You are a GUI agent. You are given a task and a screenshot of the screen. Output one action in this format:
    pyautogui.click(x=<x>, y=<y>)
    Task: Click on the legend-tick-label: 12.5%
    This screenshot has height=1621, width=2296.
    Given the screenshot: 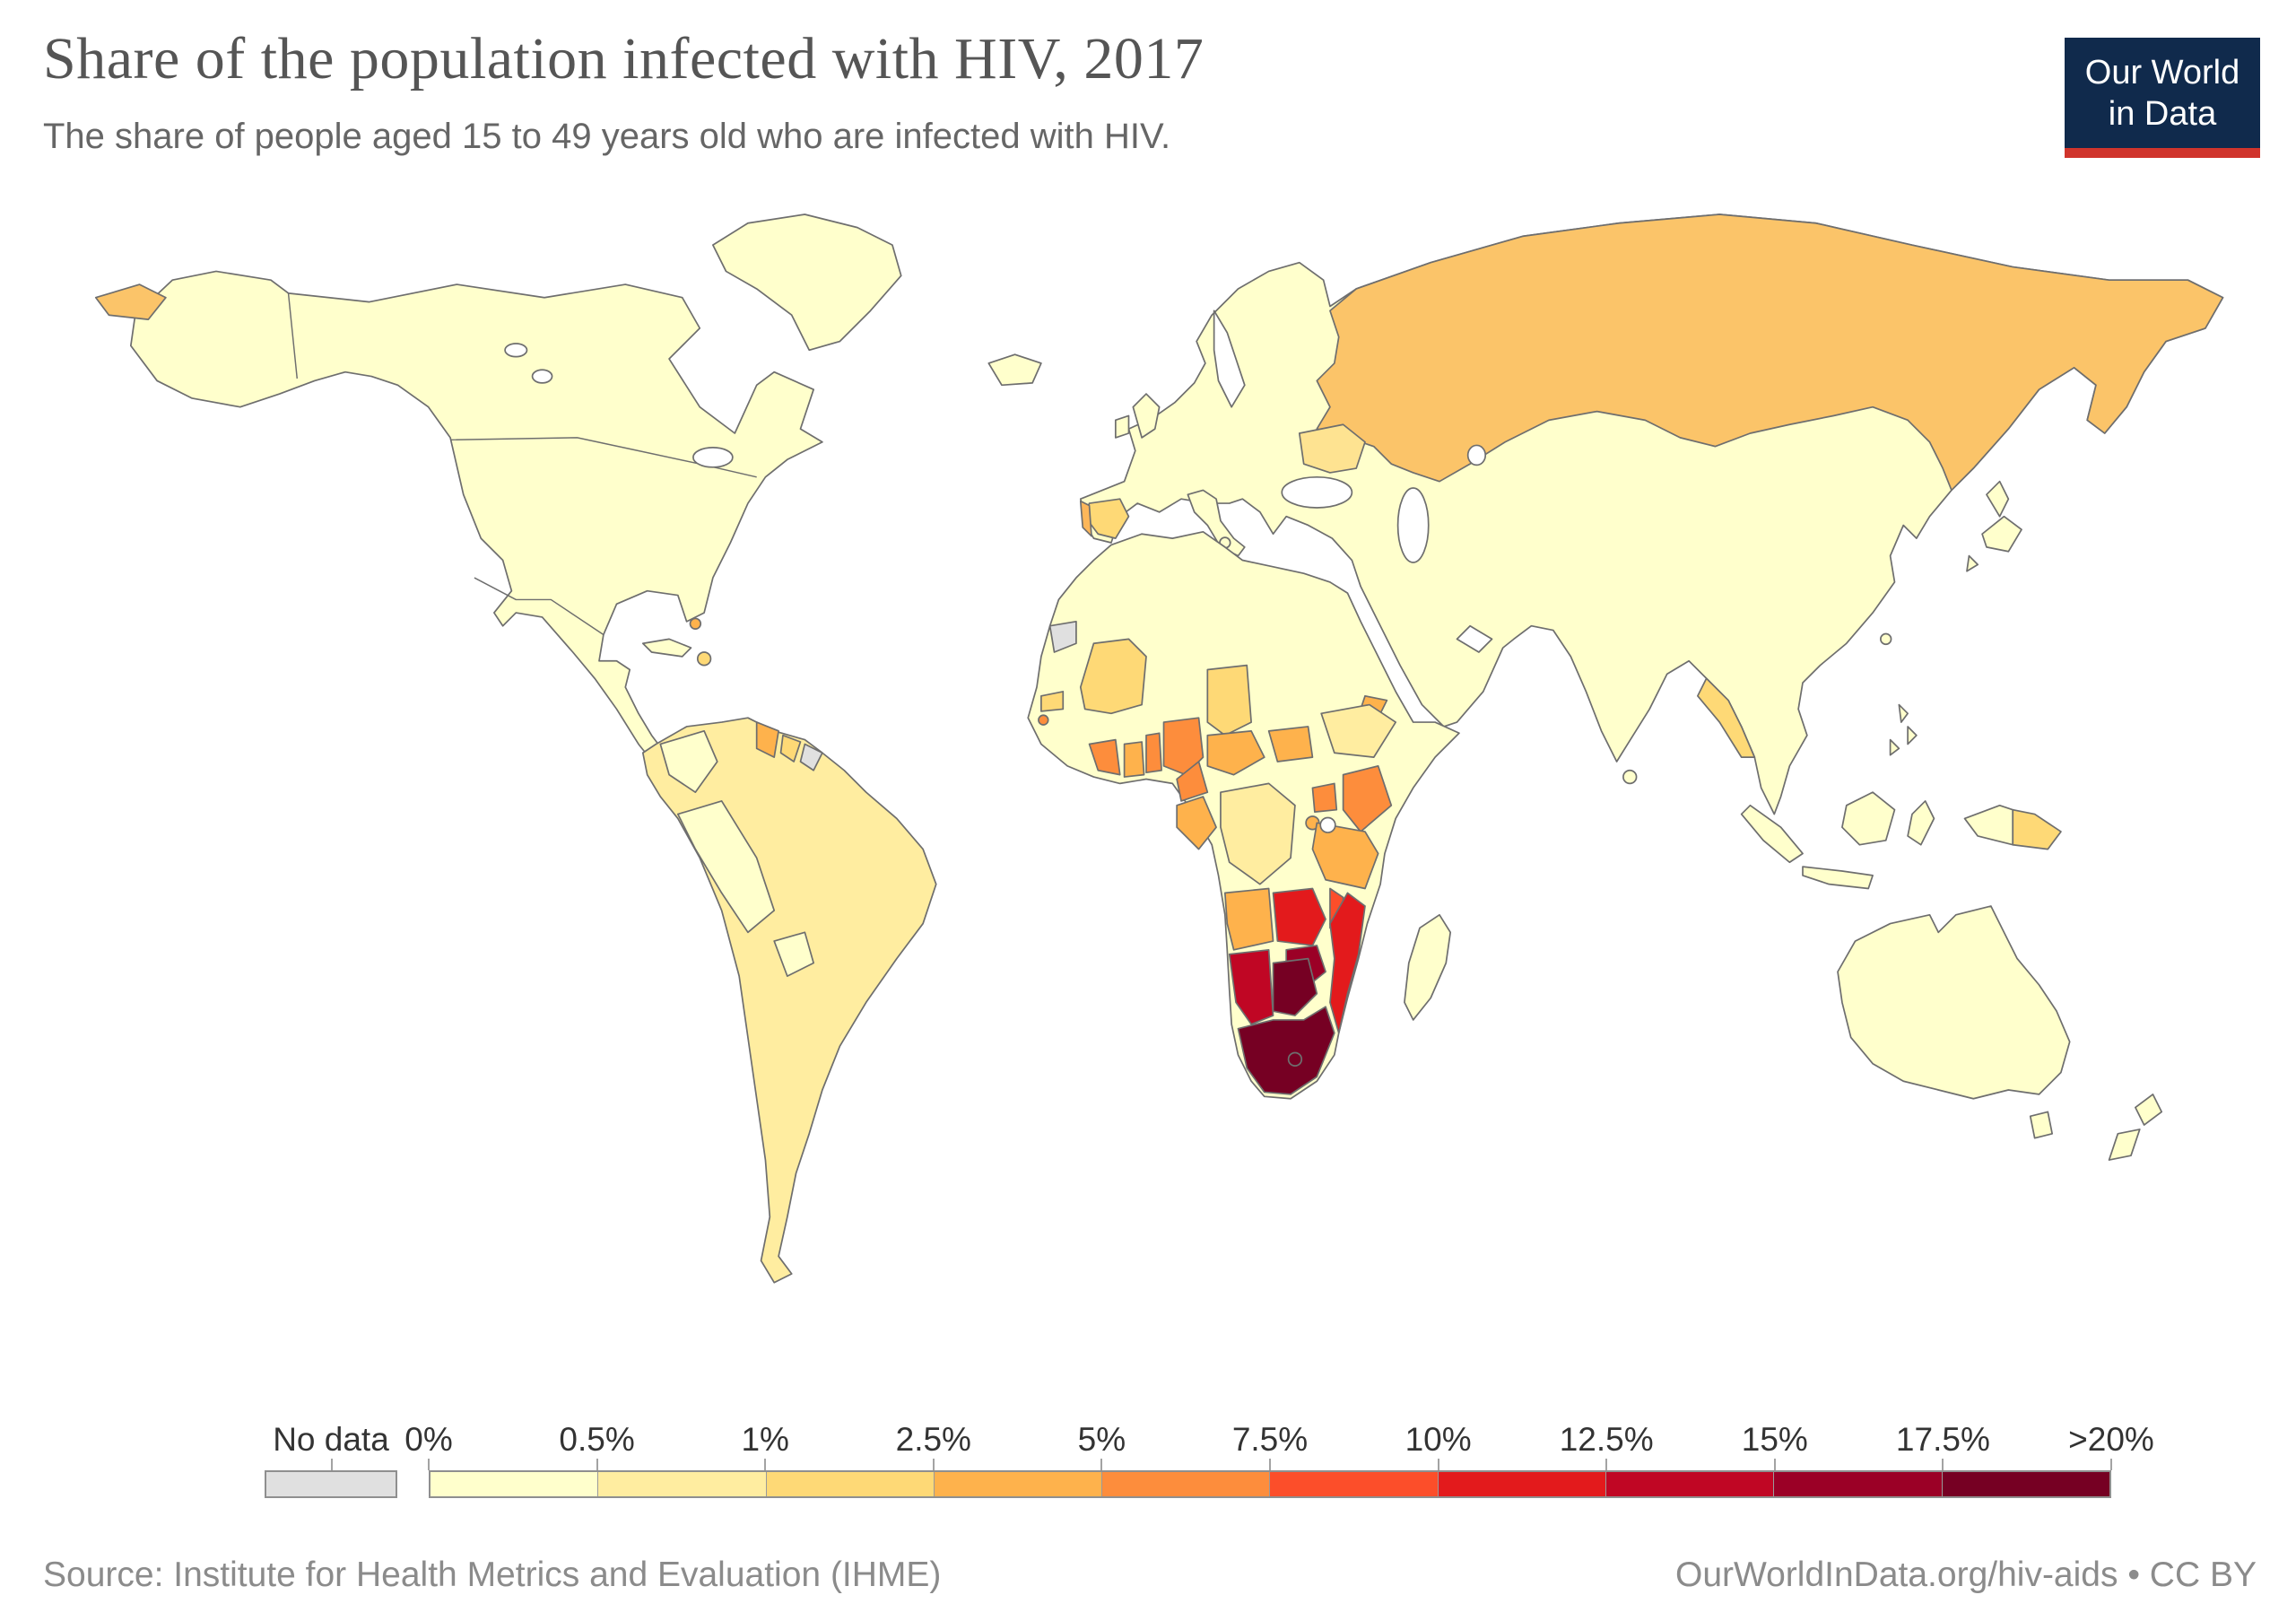 What is the action you would take?
    pyautogui.click(x=1606, y=1439)
    